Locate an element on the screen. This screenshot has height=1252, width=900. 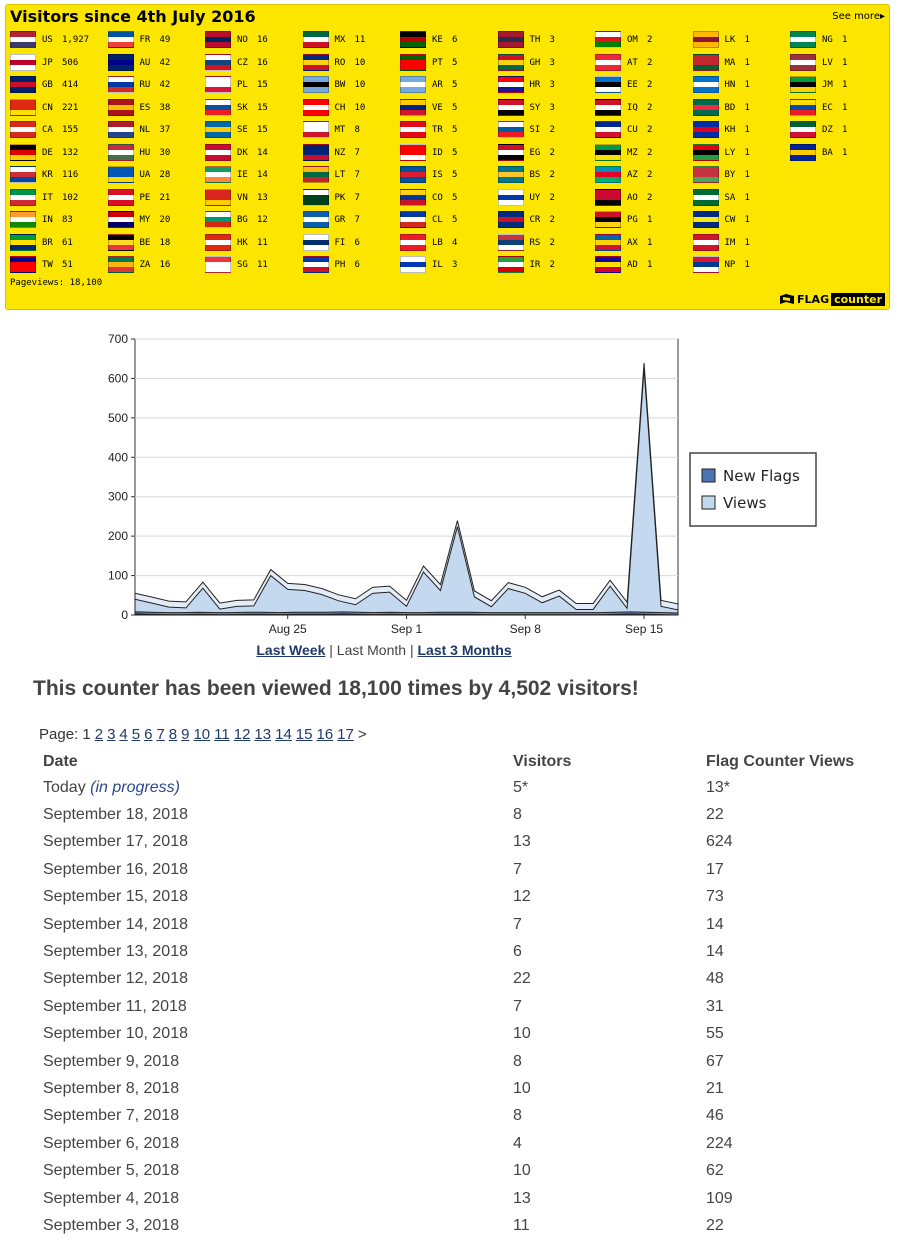
flag-icon-jm is located at coordinates (803, 84).